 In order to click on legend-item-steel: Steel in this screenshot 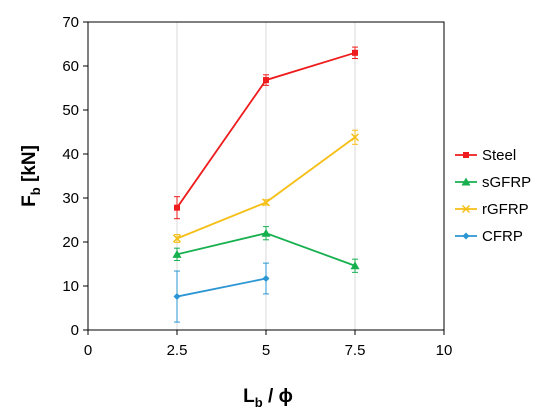, I will do `click(485, 155)`.